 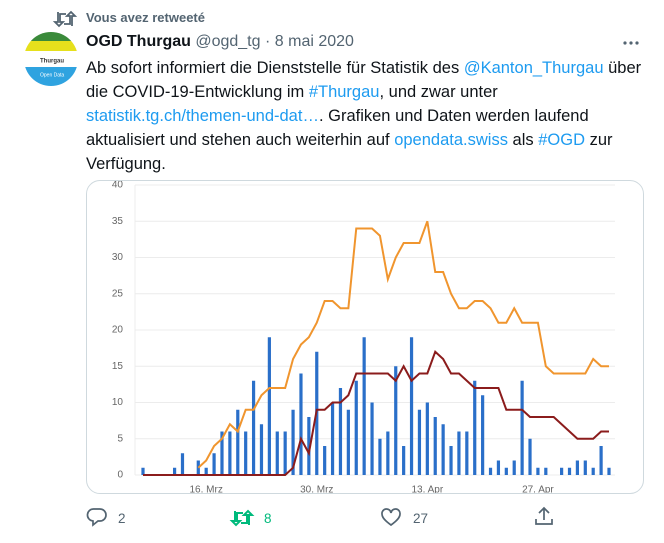 What do you see at coordinates (65, 19) in the screenshot?
I see `retweet-icon` at bounding box center [65, 19].